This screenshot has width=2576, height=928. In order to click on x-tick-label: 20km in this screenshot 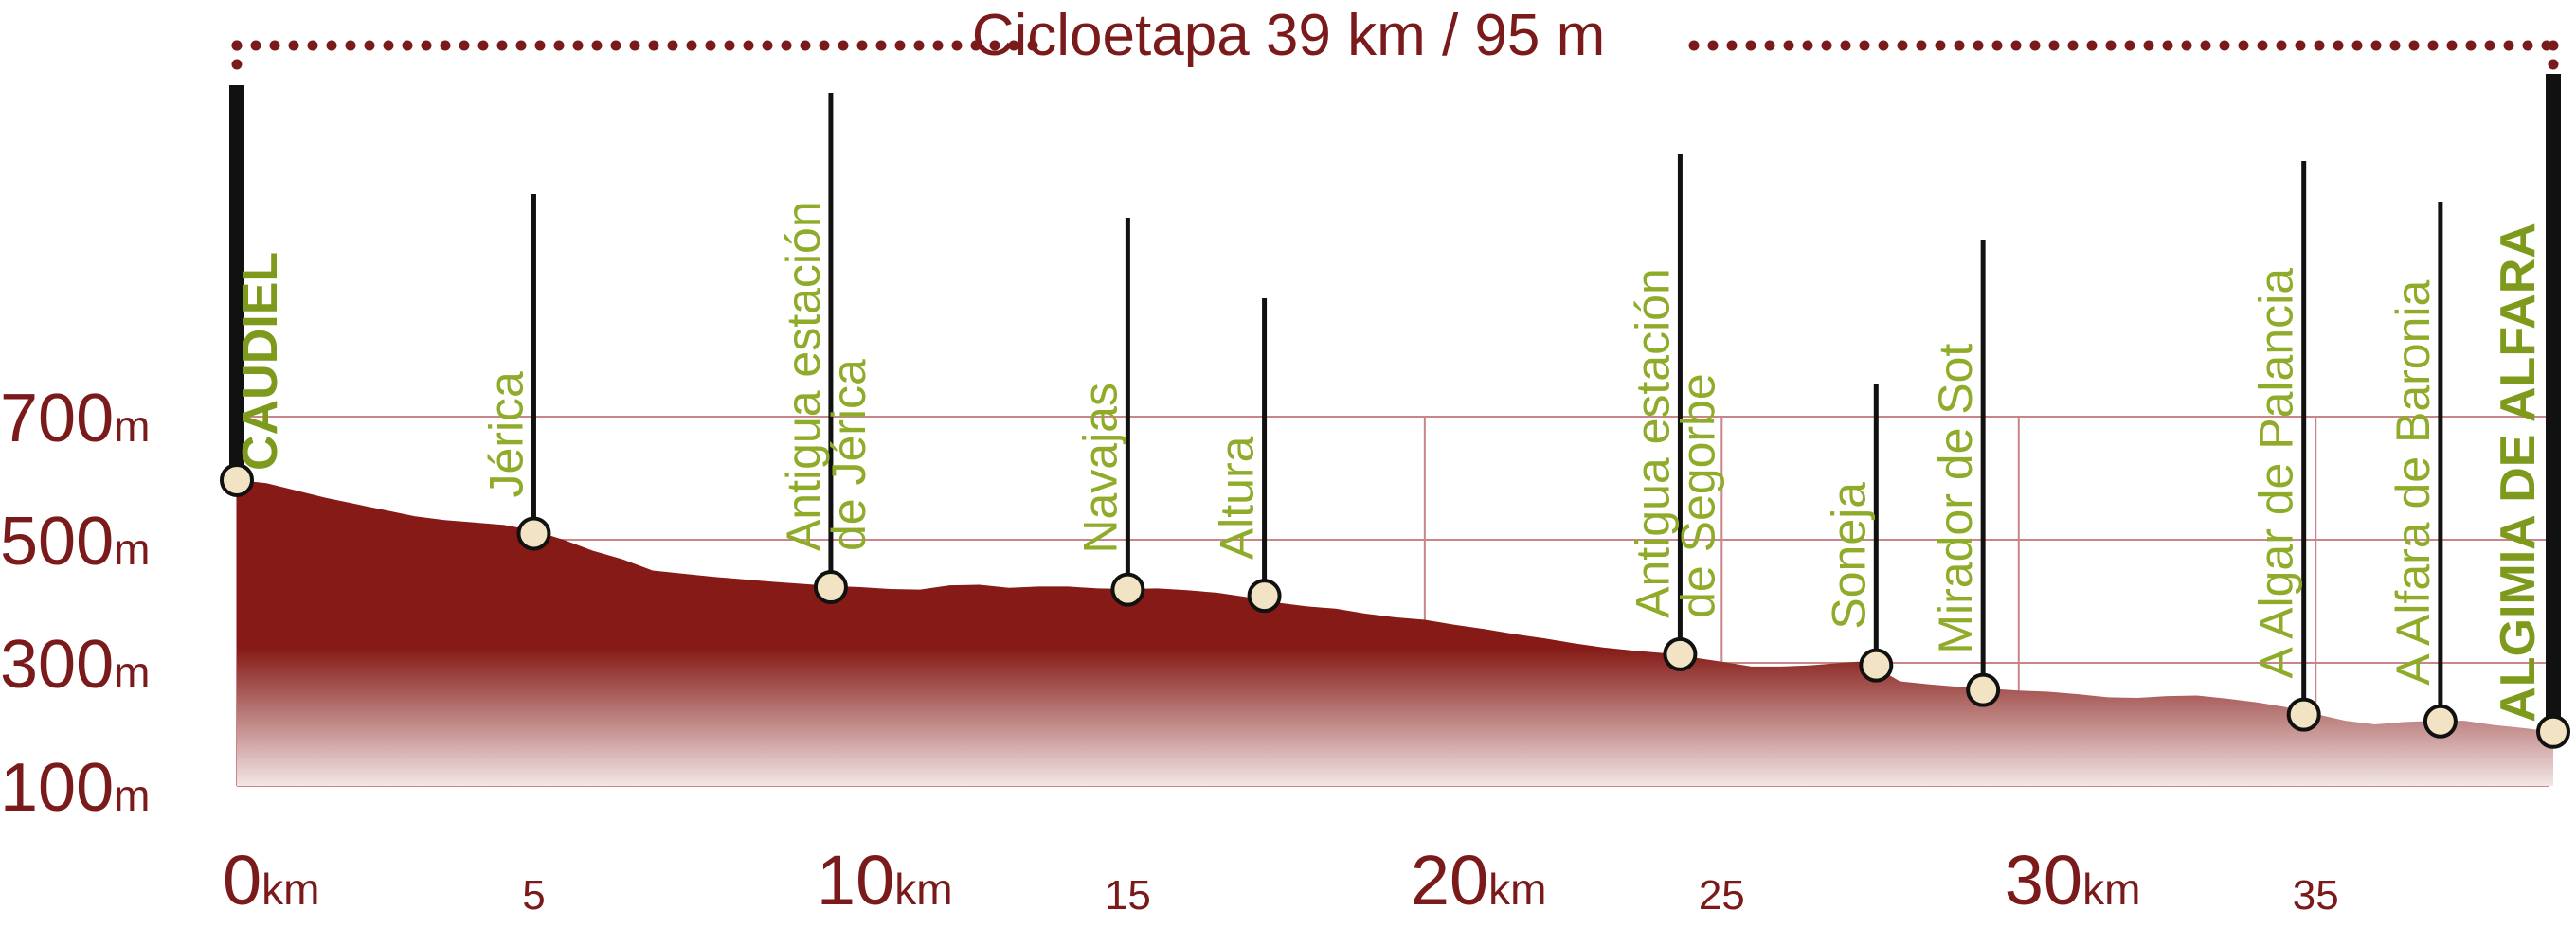, I will do `click(1479, 880)`.